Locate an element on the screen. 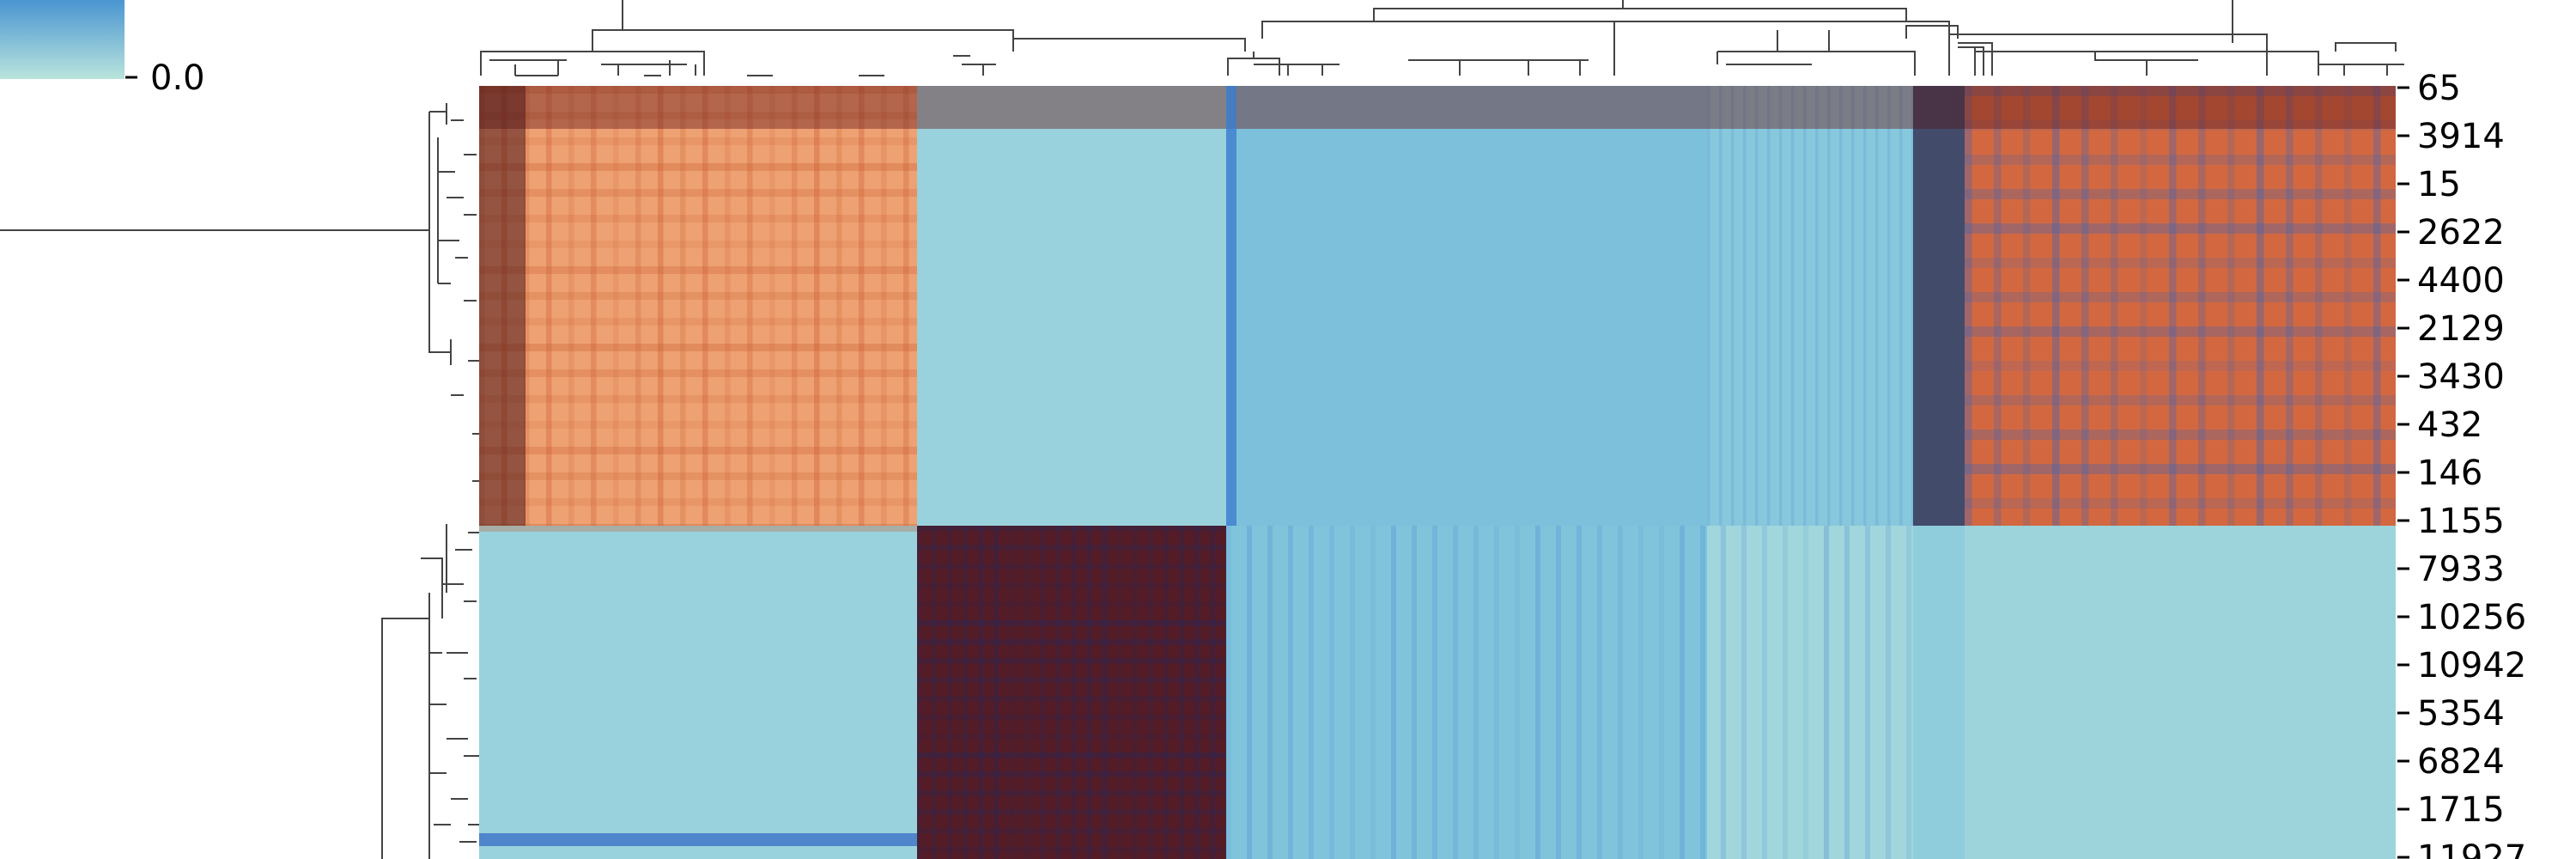 The width and height of the screenshot is (2576, 859). heatmap-blue-line is located at coordinates (1231, 306).